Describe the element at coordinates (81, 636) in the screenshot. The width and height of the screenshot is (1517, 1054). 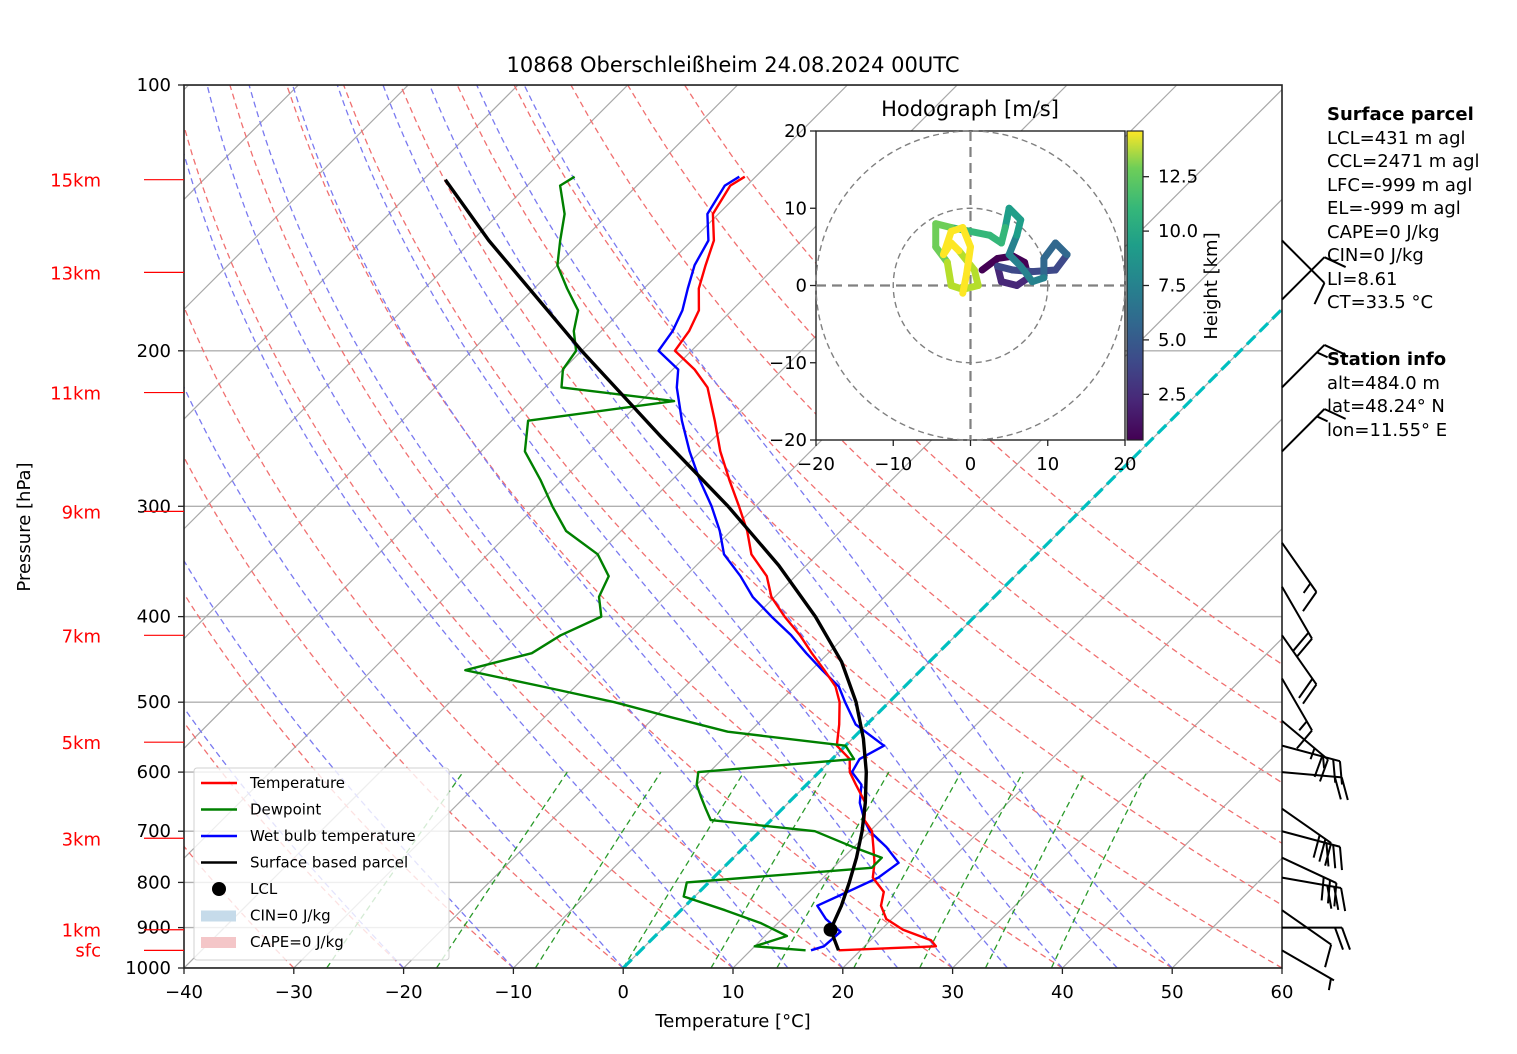
I see `height-label: 7km` at that location.